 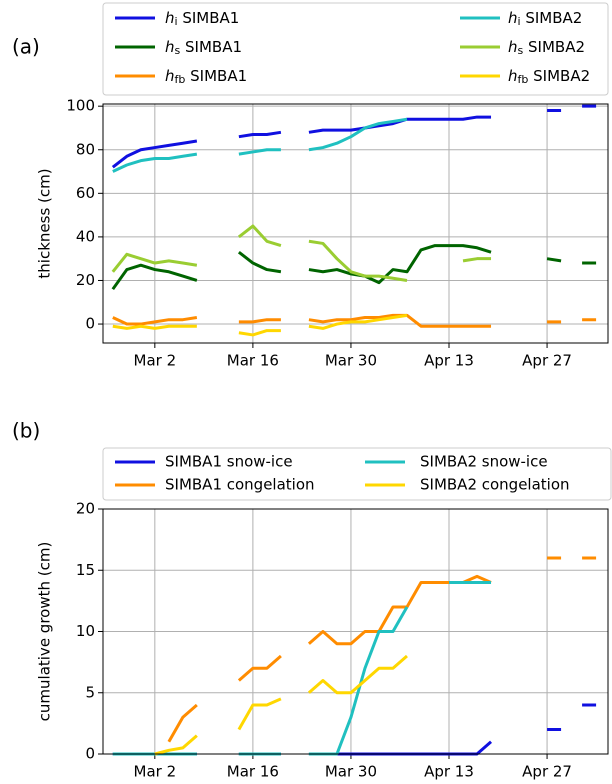 I want to click on legend-label: hfb SIMBA2, so click(x=549, y=77).